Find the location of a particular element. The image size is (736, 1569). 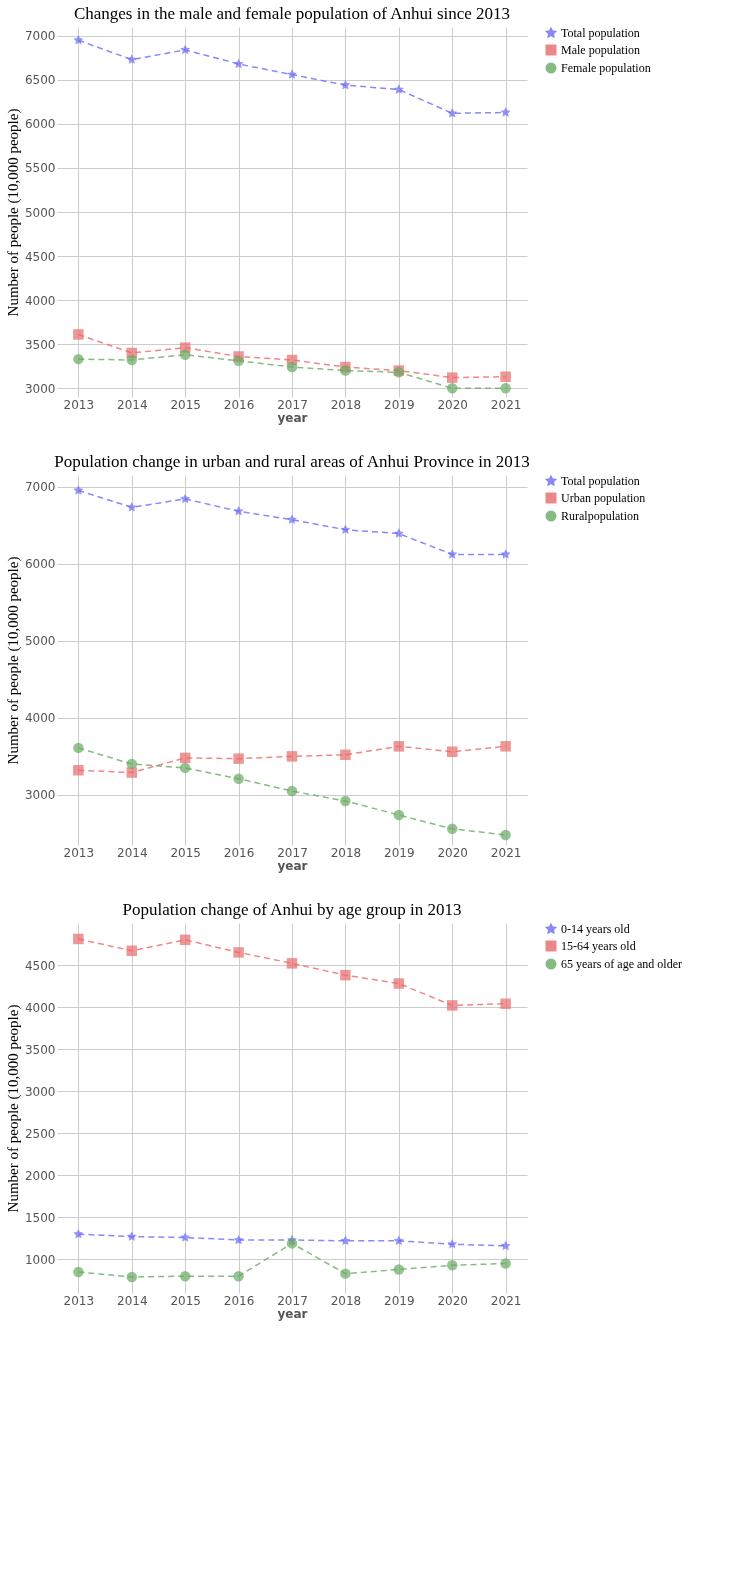

legend-label: 15-64 years old is located at coordinates (598, 946).